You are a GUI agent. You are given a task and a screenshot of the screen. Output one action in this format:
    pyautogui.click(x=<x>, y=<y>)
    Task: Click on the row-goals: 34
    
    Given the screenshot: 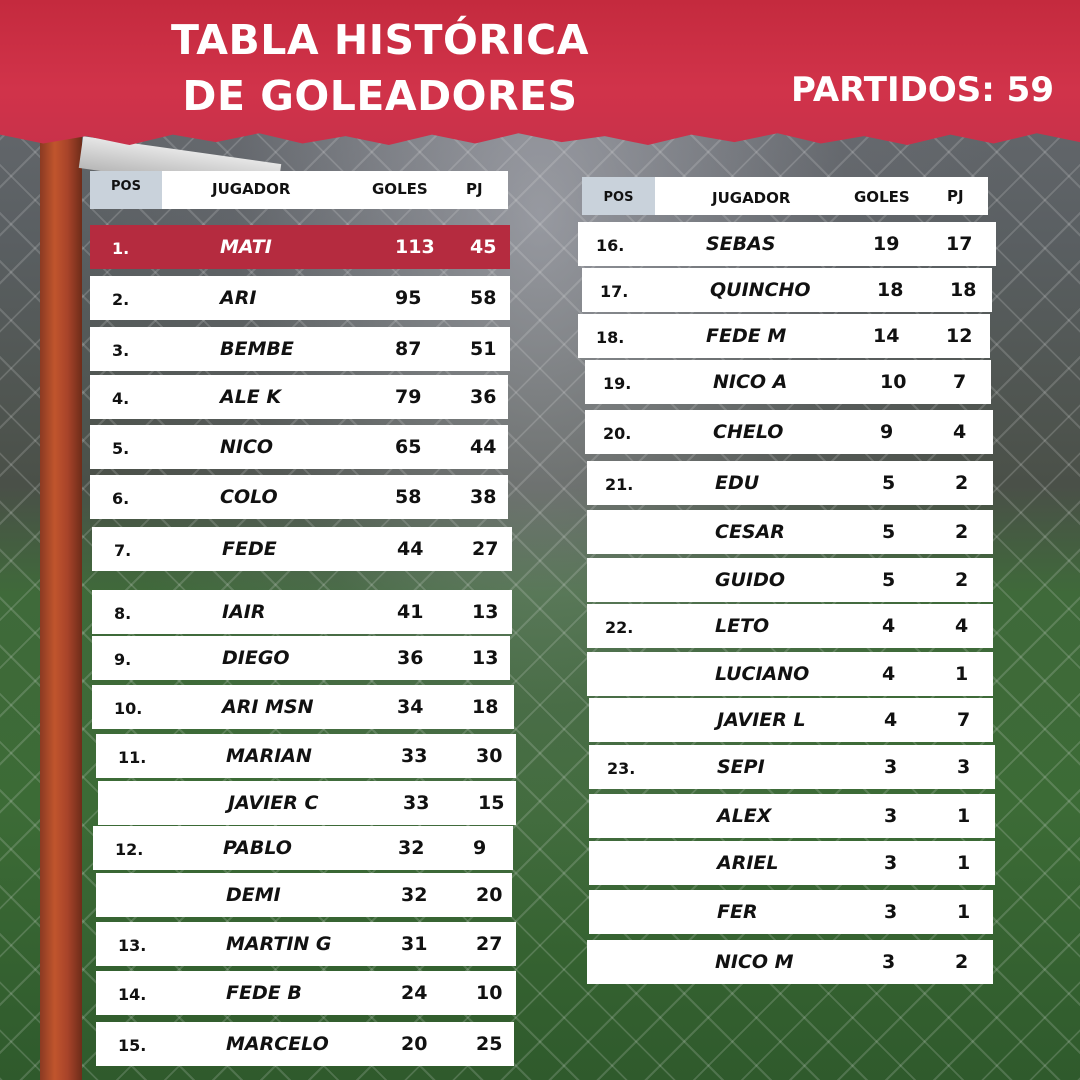 What is the action you would take?
    pyautogui.click(x=410, y=707)
    